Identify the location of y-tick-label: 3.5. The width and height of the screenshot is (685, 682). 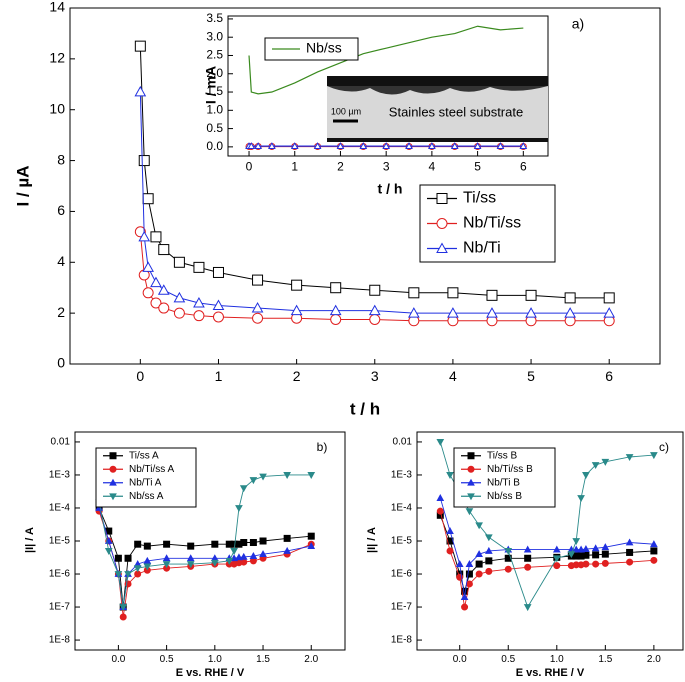
(214, 18).